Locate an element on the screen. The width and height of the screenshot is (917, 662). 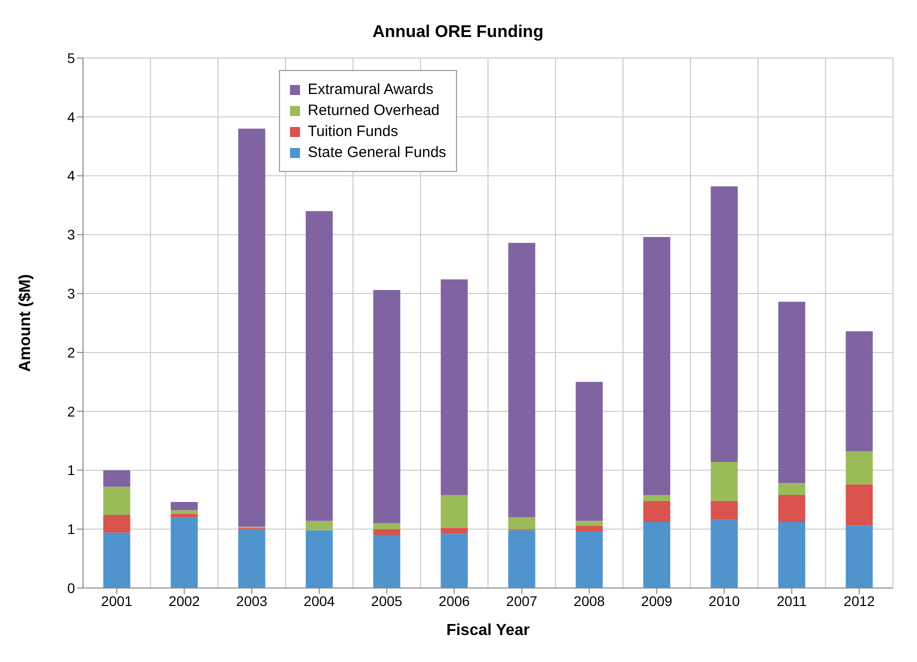
x-tick-label: 2001 is located at coordinates (117, 600).